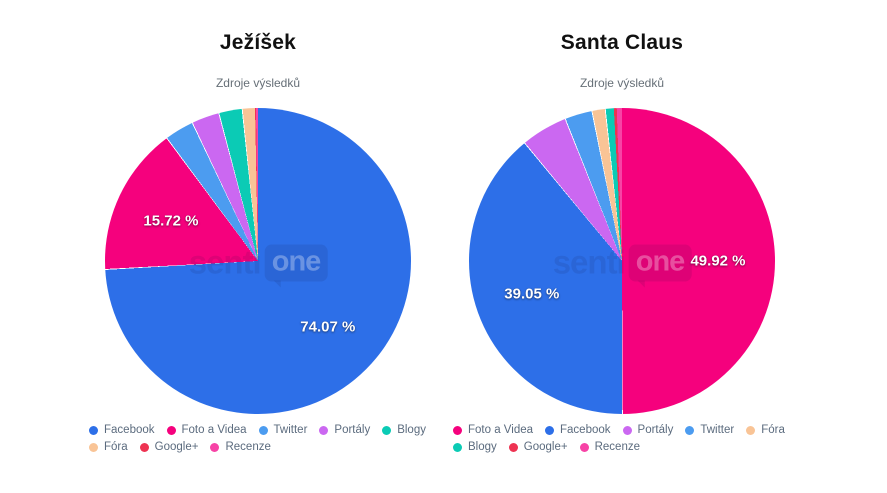 The image size is (887, 493). I want to click on chart-title: Santa Claus, so click(622, 43).